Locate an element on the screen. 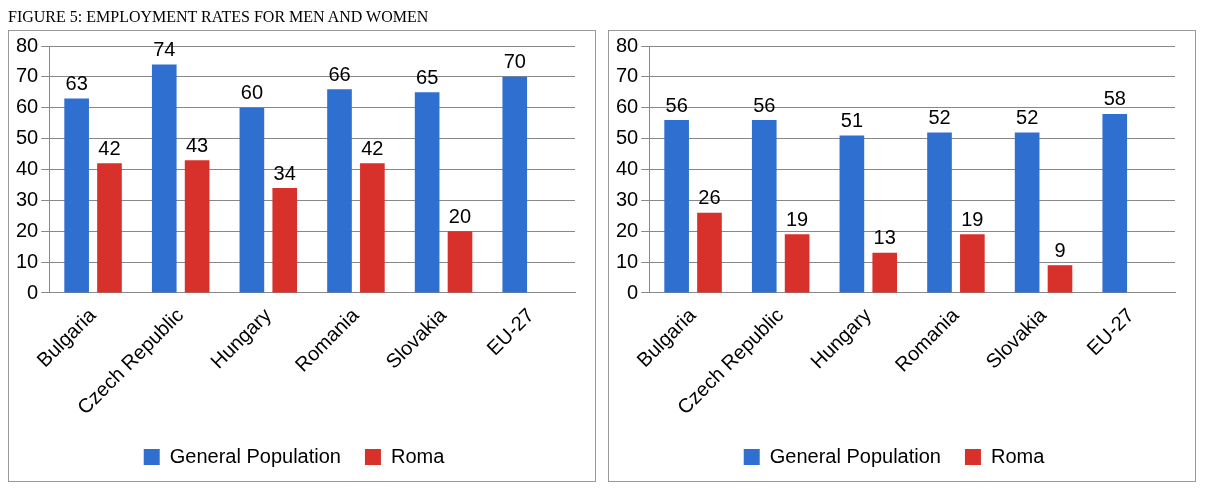 Image resolution: width=1205 pixels, height=492 pixels. data-label: 65 is located at coordinates (427, 76).